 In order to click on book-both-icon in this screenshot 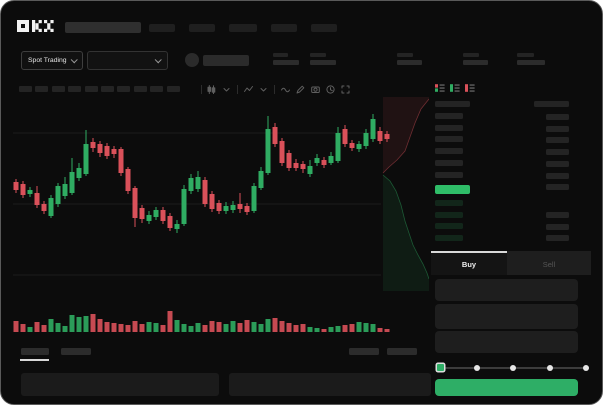, I will do `click(440, 88)`.